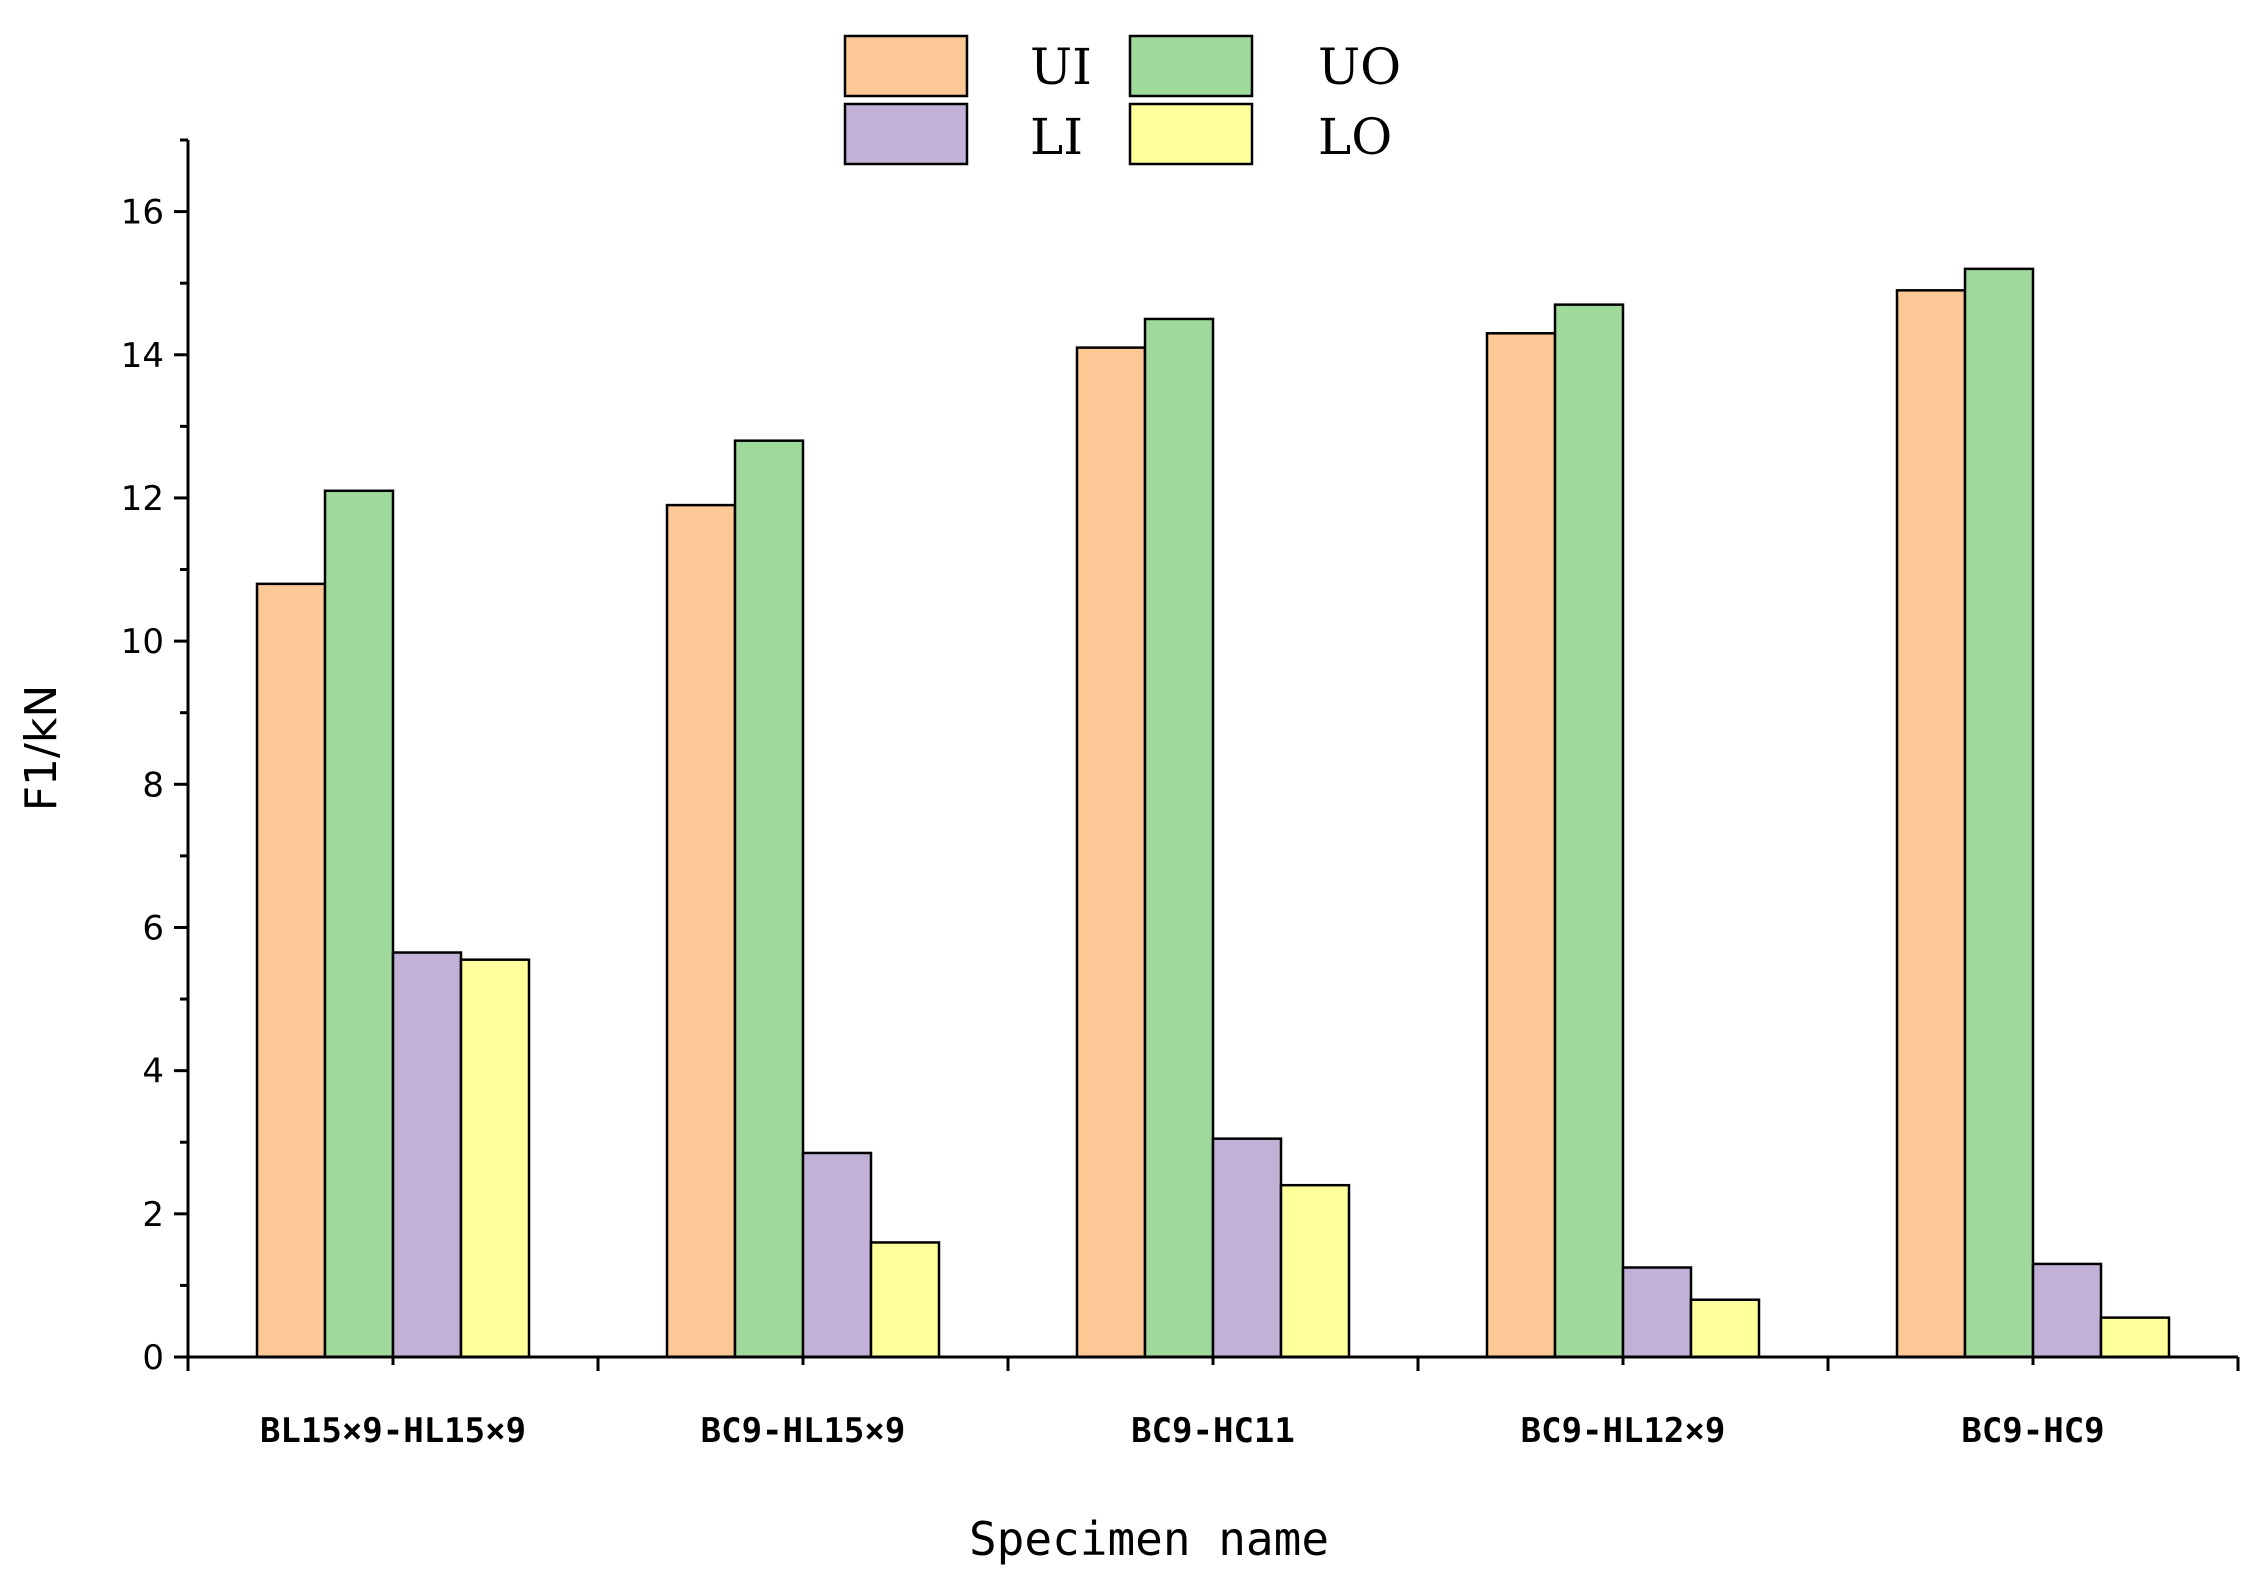  I want to click on y-tick-label: 16, so click(142, 213).